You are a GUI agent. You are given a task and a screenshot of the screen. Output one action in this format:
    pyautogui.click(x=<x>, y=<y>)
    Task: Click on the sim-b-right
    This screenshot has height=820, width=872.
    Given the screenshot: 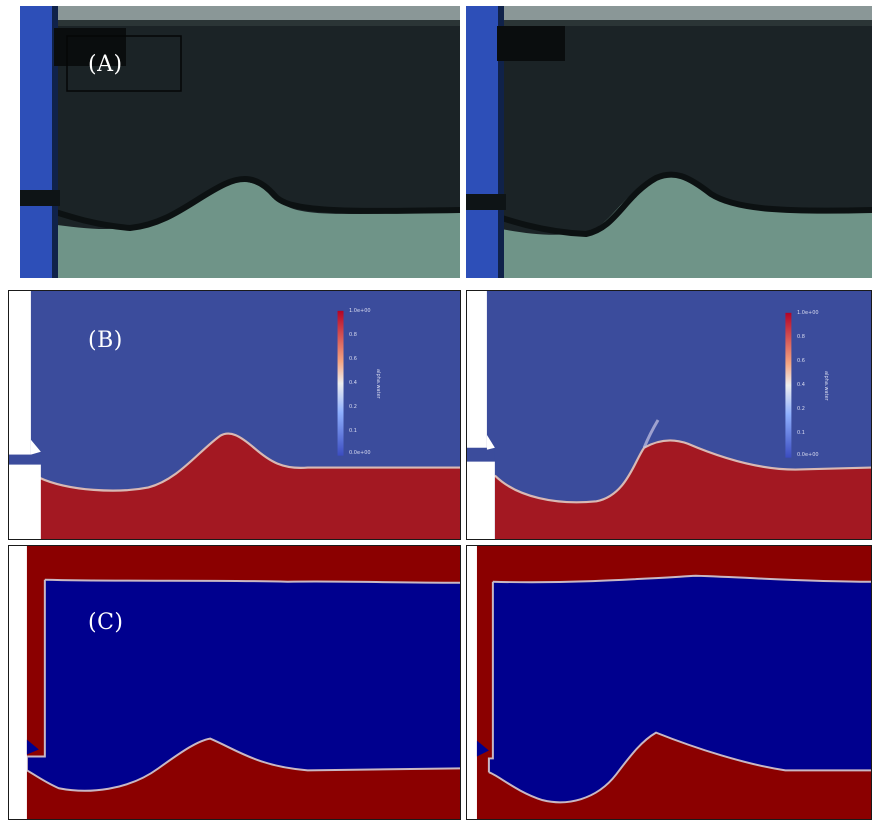 What is the action you would take?
    pyautogui.click(x=669, y=415)
    